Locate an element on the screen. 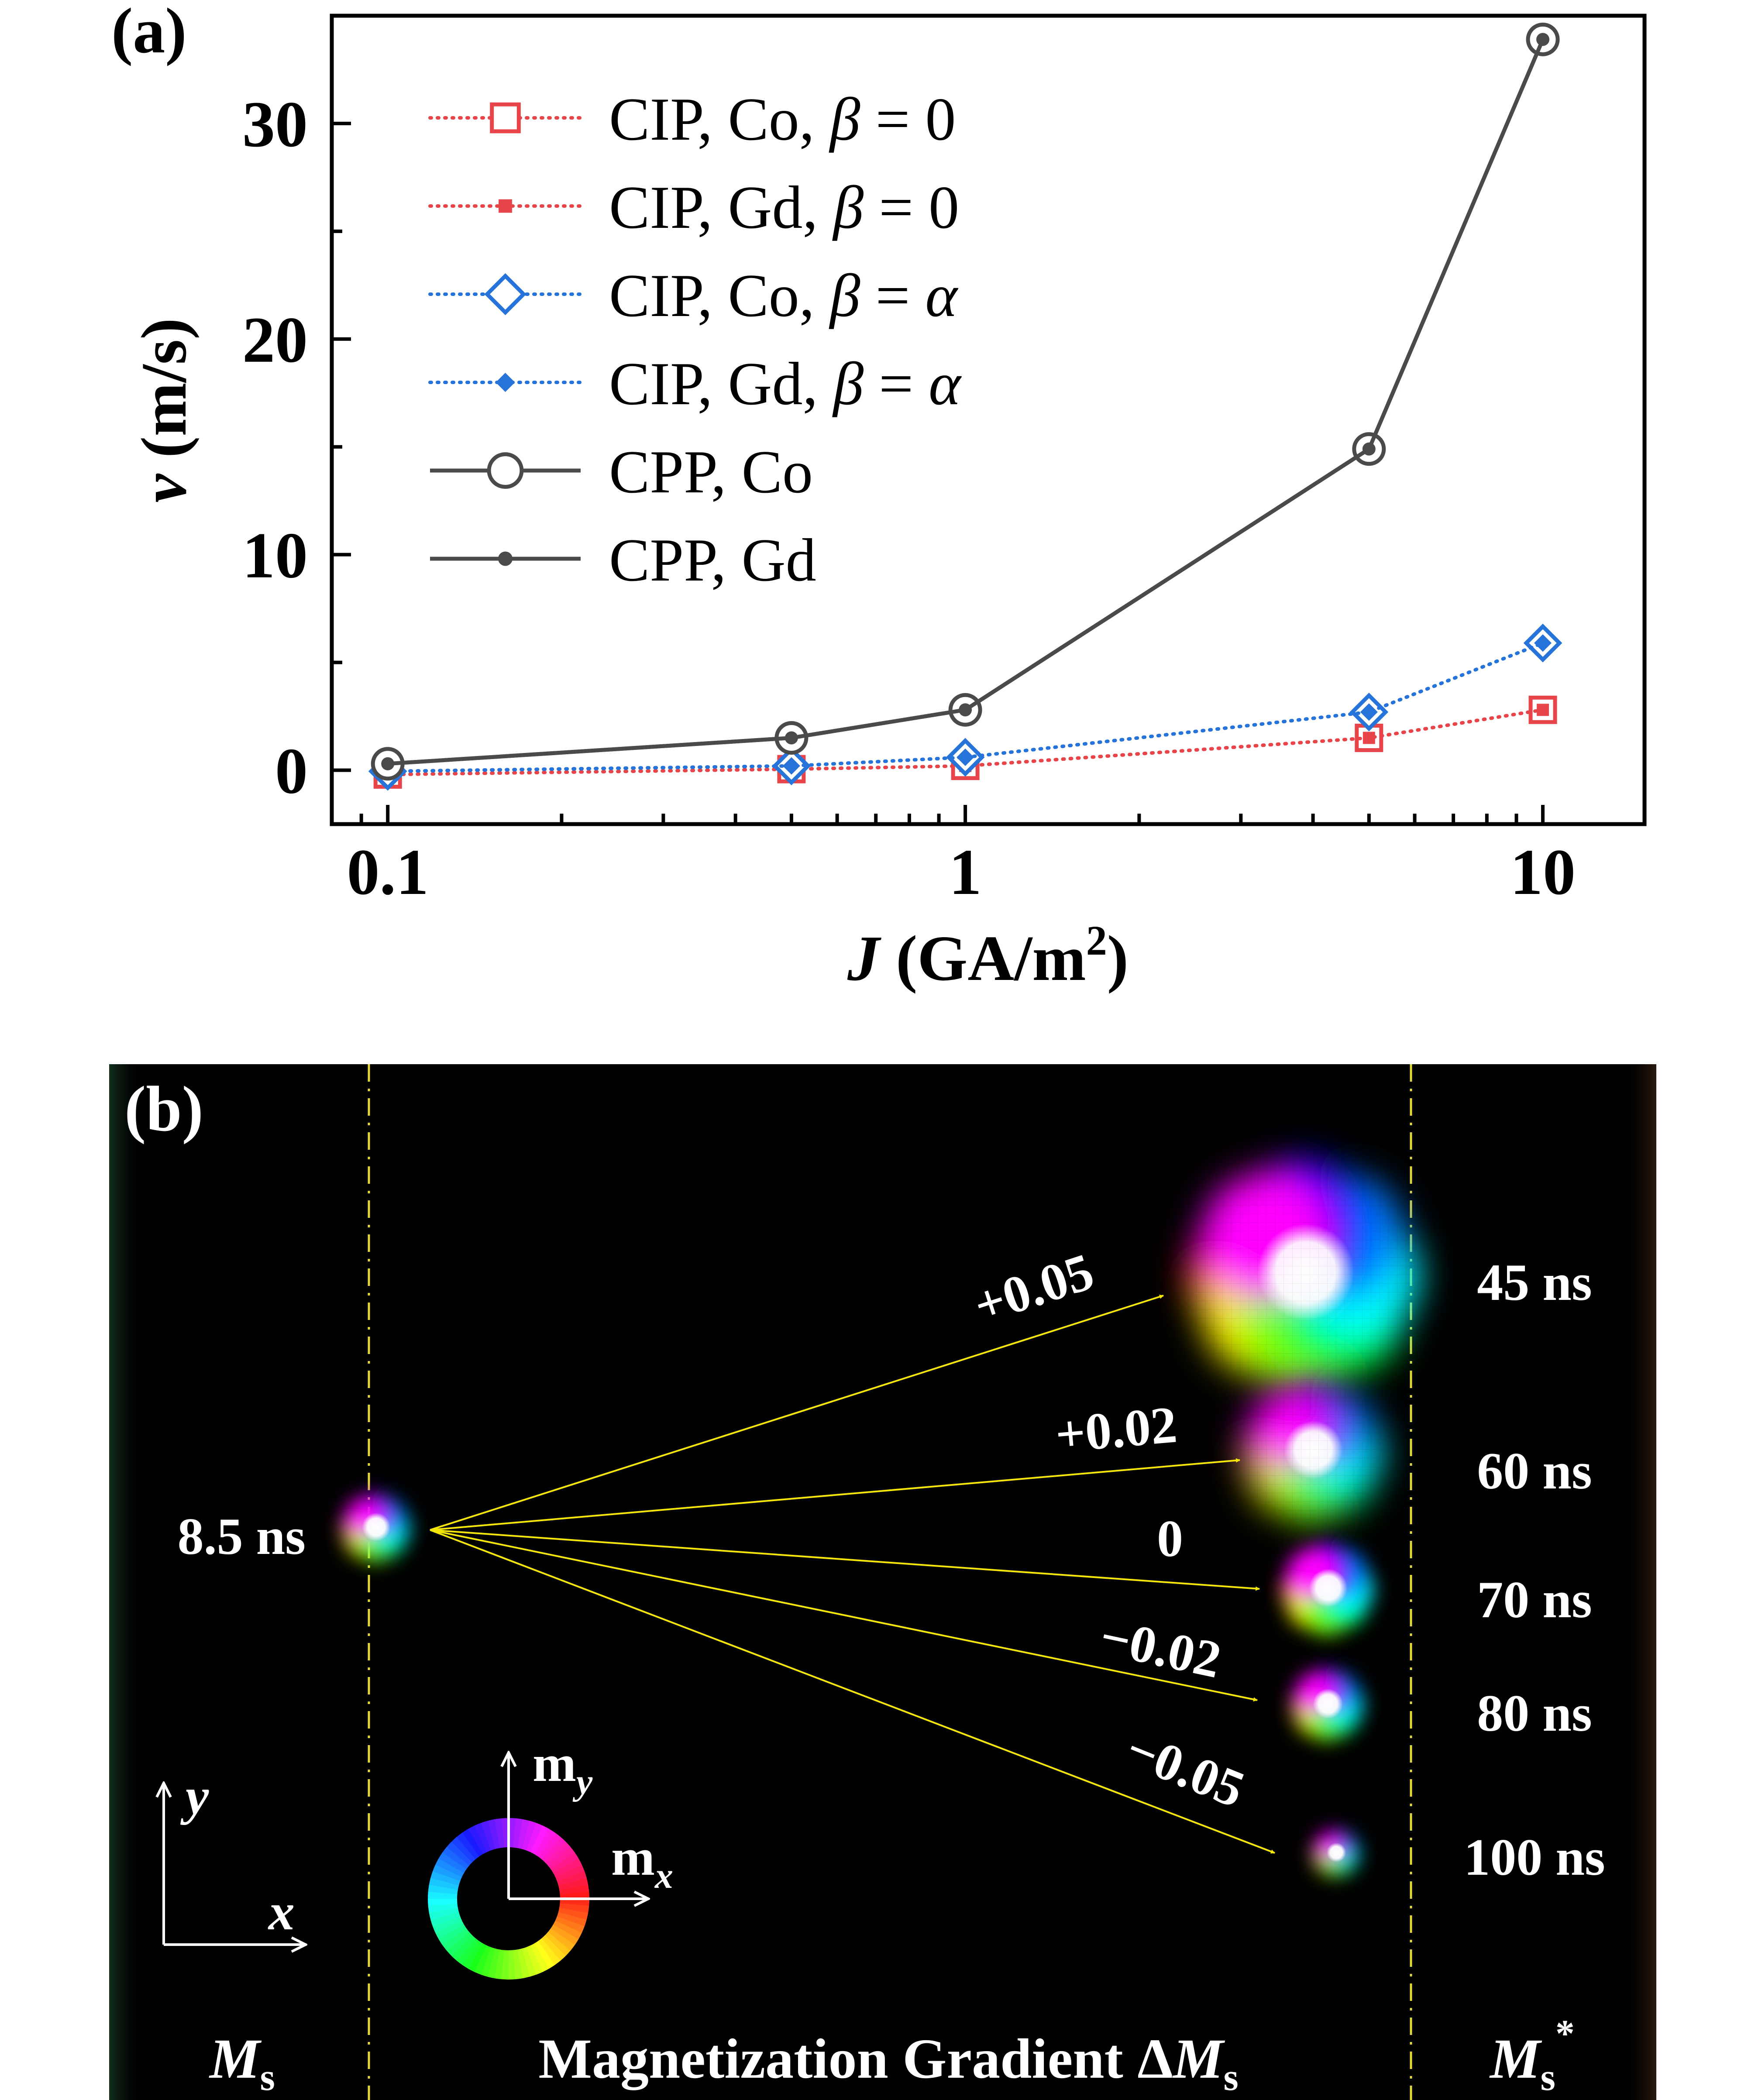 The width and height of the screenshot is (1748, 2100). mx-label: mx is located at coordinates (642, 1862).